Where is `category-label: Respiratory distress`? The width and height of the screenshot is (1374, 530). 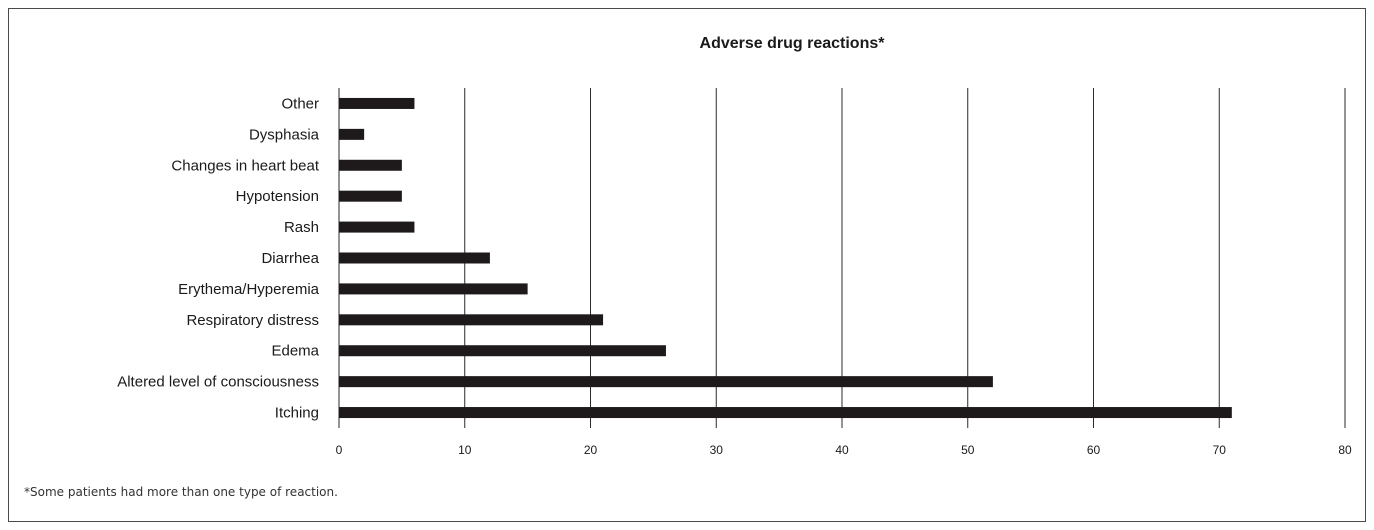 category-label: Respiratory distress is located at coordinates (252, 320).